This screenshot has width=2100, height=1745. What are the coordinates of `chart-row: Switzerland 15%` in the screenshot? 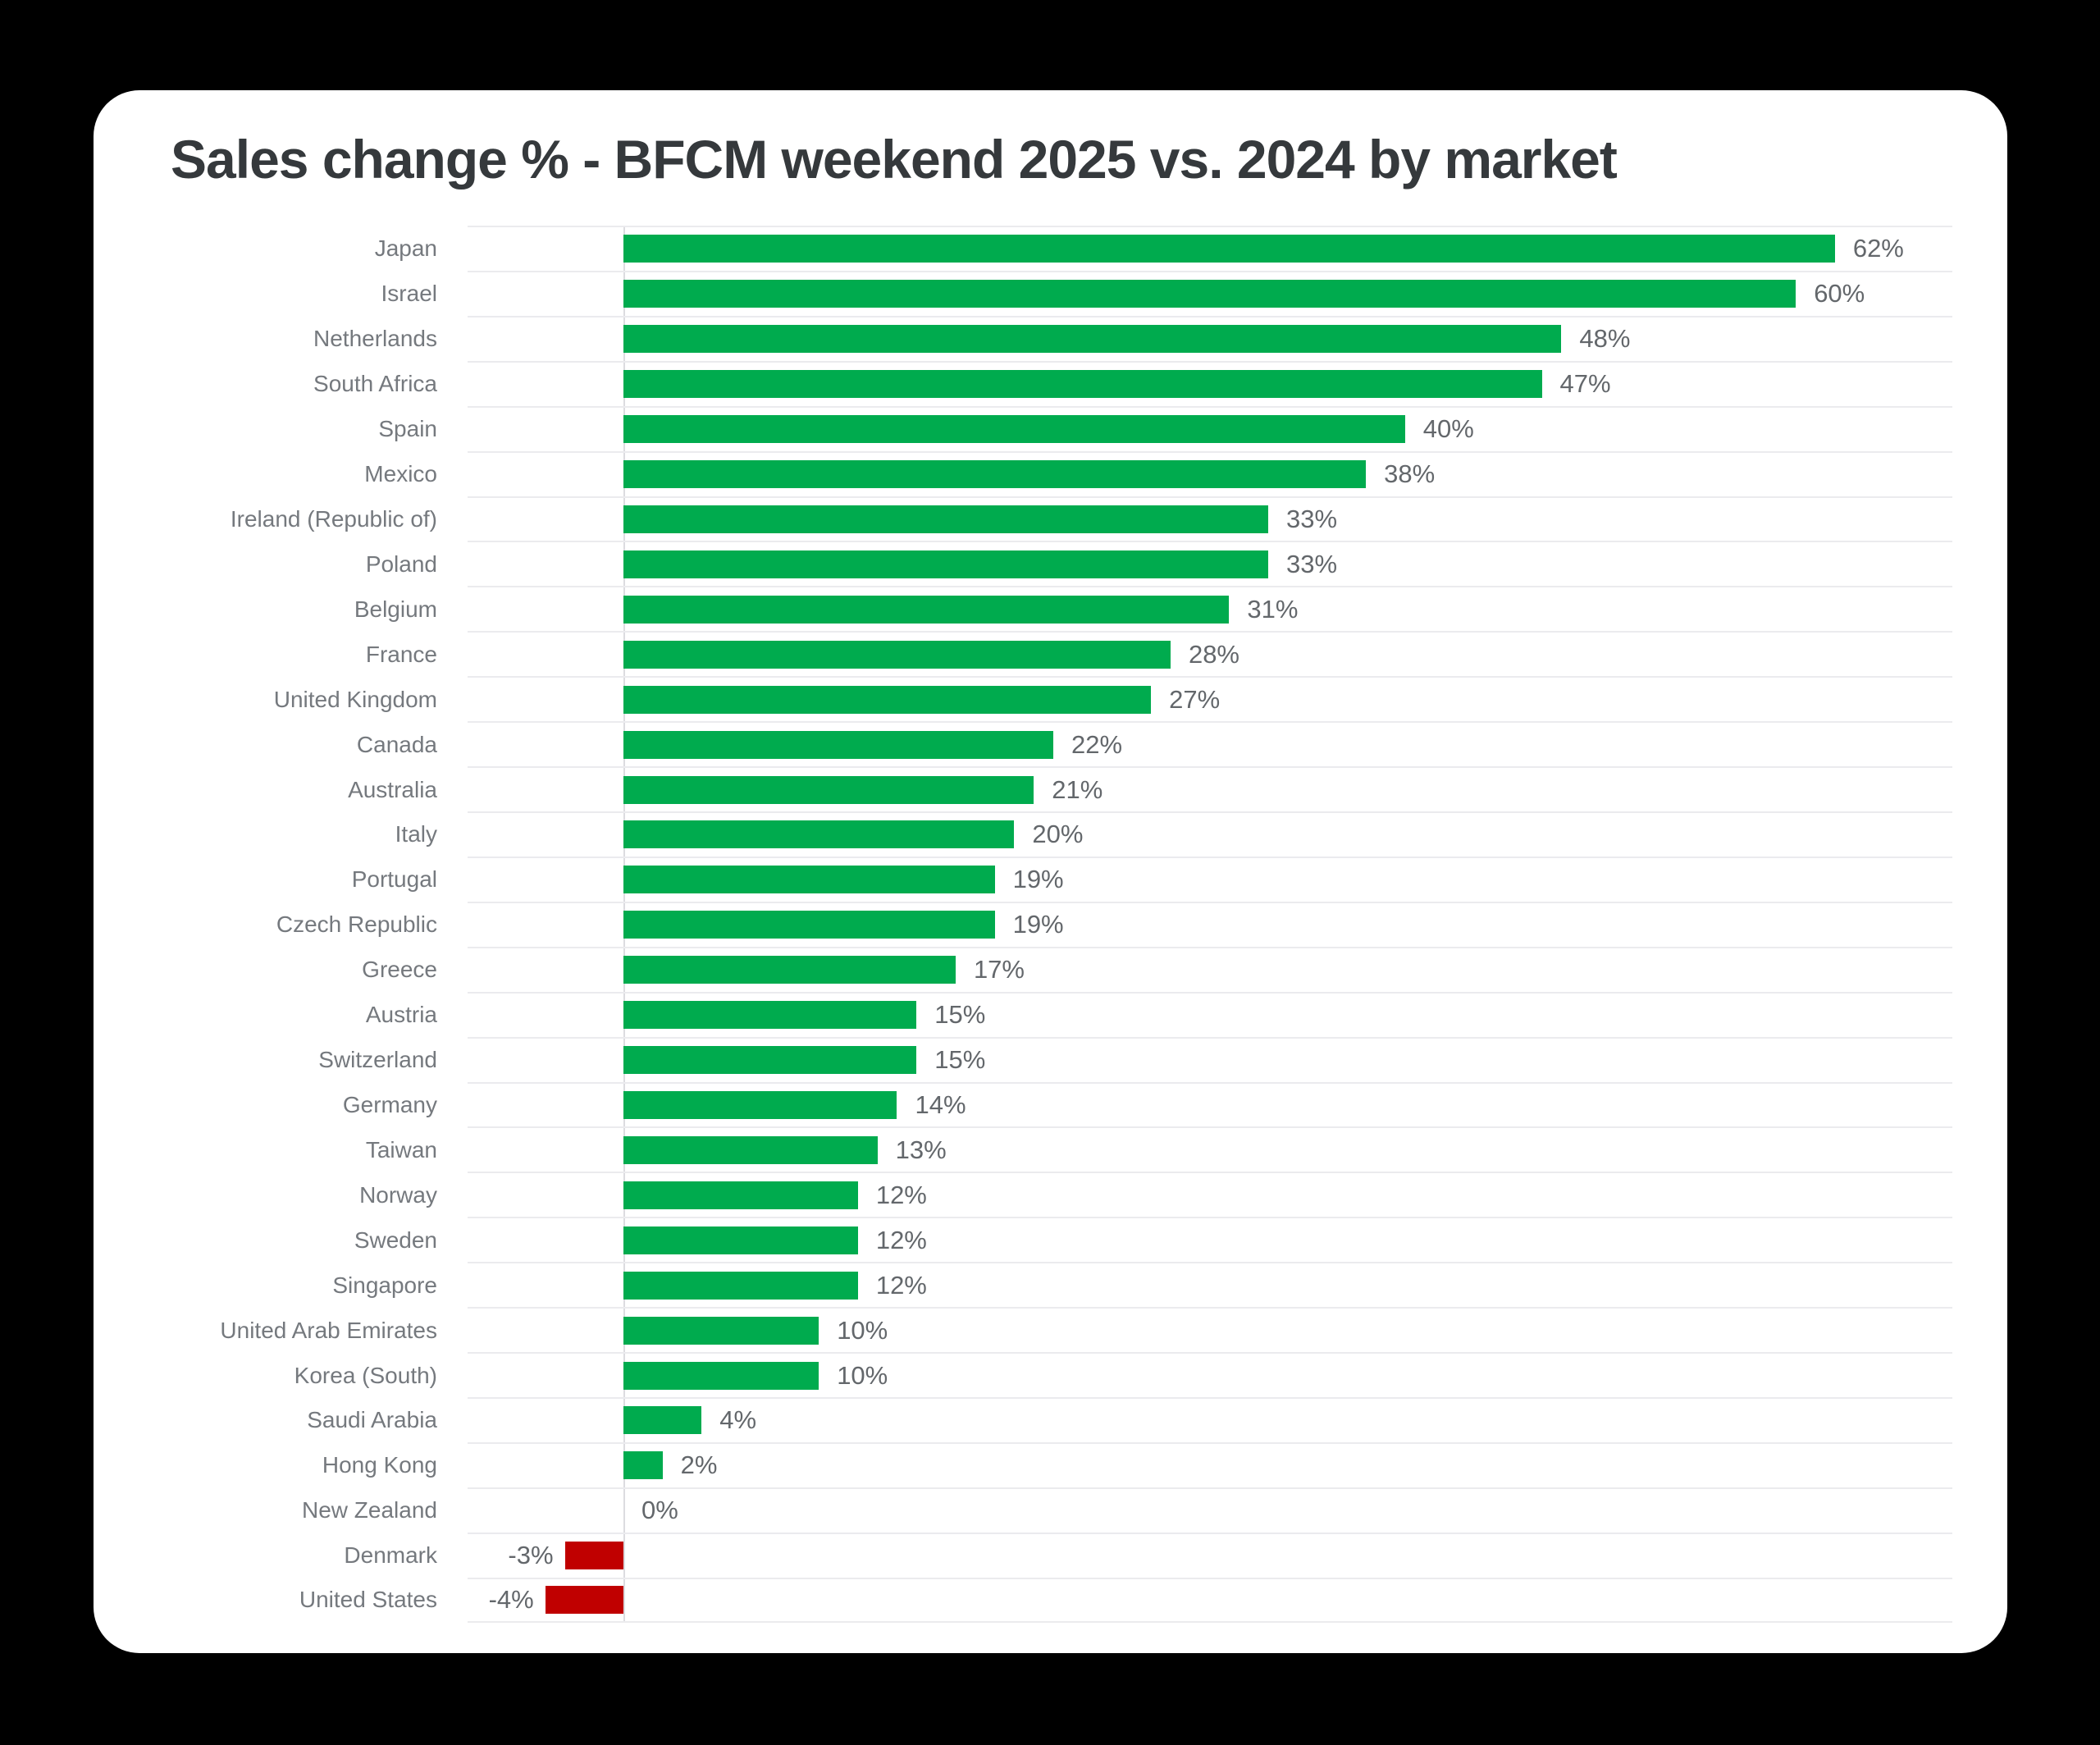 It's located at (1135, 1059).